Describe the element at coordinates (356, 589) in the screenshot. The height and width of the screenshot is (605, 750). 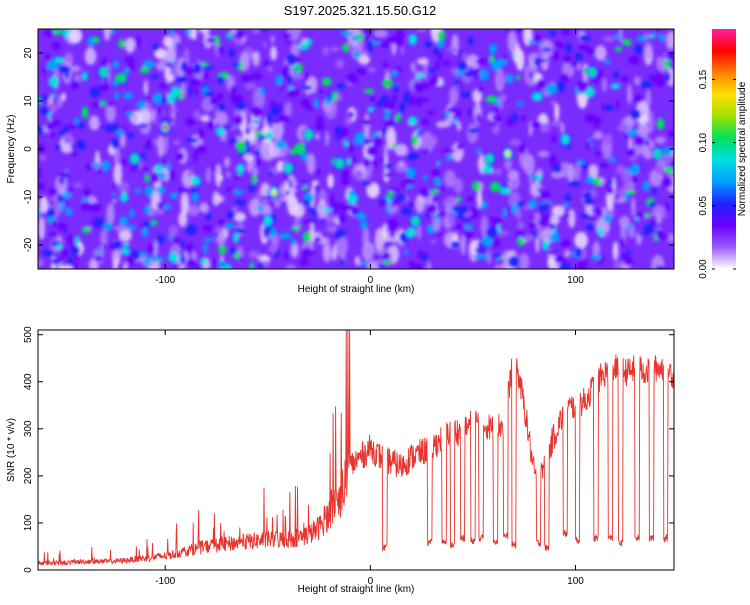
I see `snr-xlabel: Height of straight line (km)` at that location.